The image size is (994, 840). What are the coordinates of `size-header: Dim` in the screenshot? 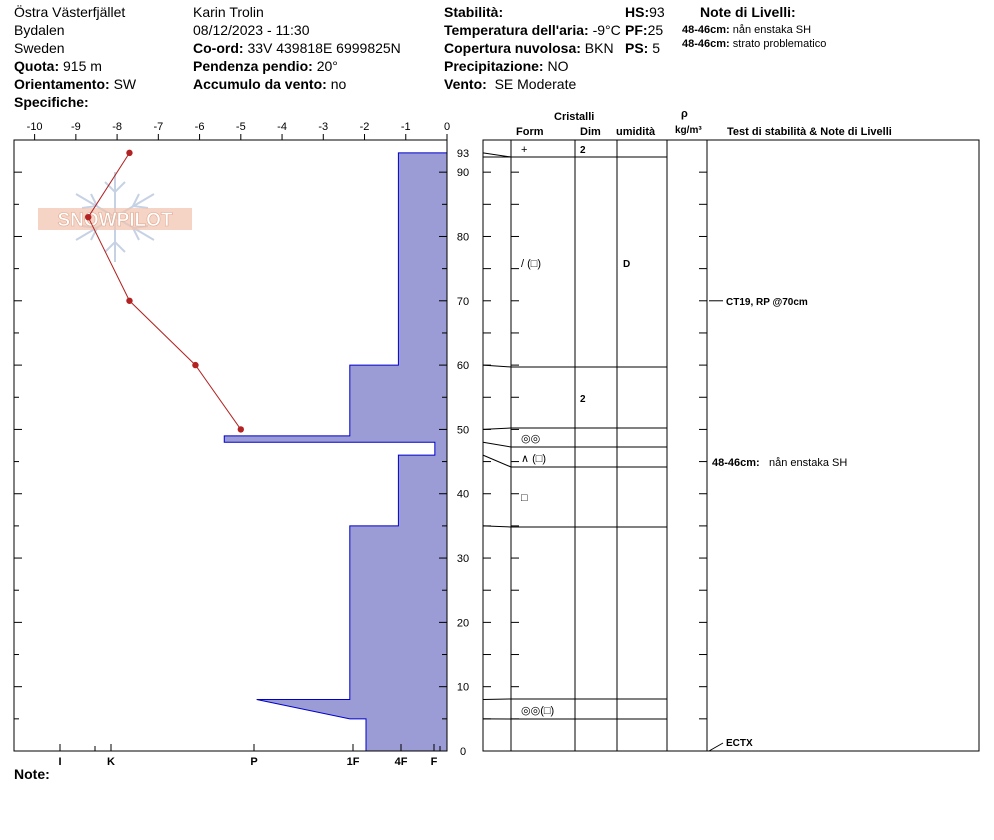 It's located at (590, 132).